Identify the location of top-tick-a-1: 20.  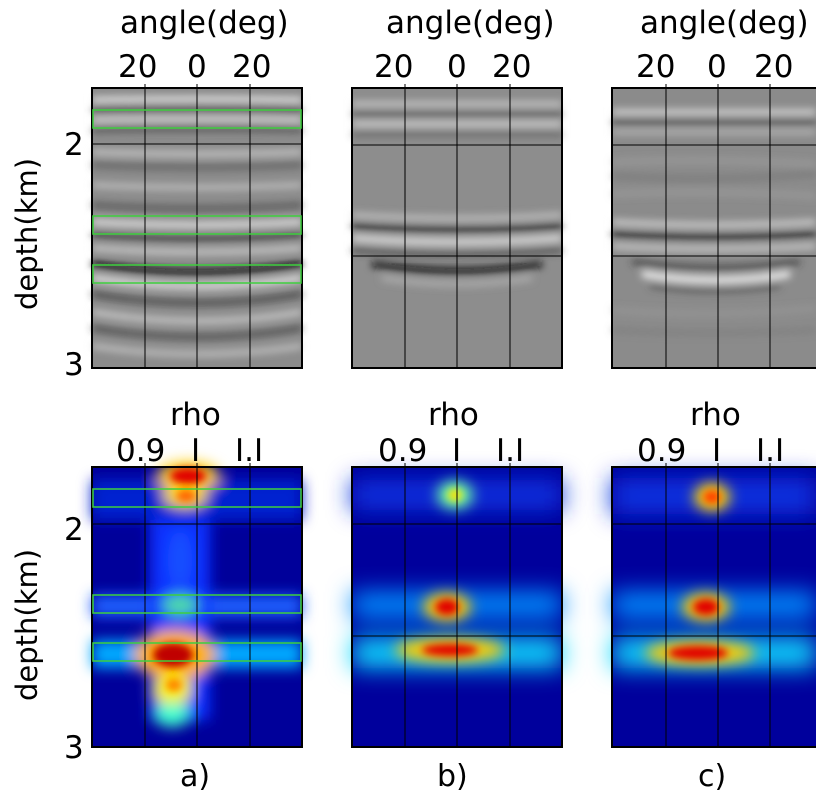
(138, 67).